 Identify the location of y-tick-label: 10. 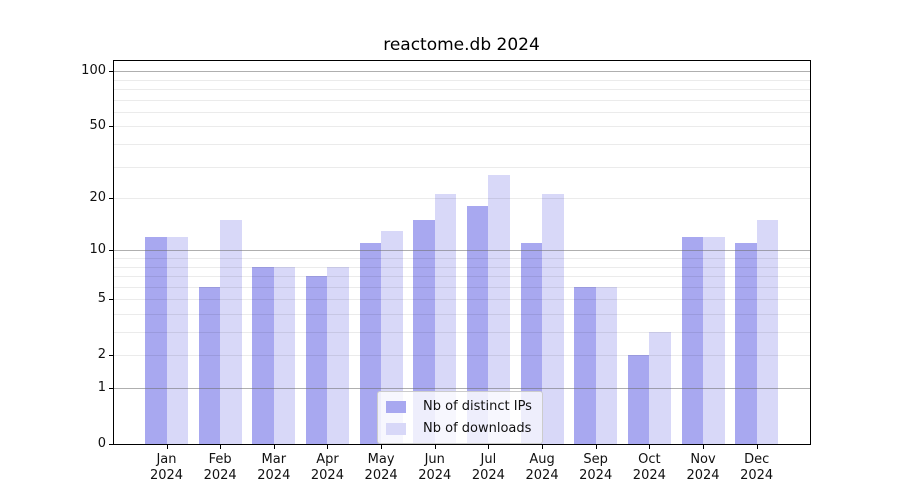
(97, 250).